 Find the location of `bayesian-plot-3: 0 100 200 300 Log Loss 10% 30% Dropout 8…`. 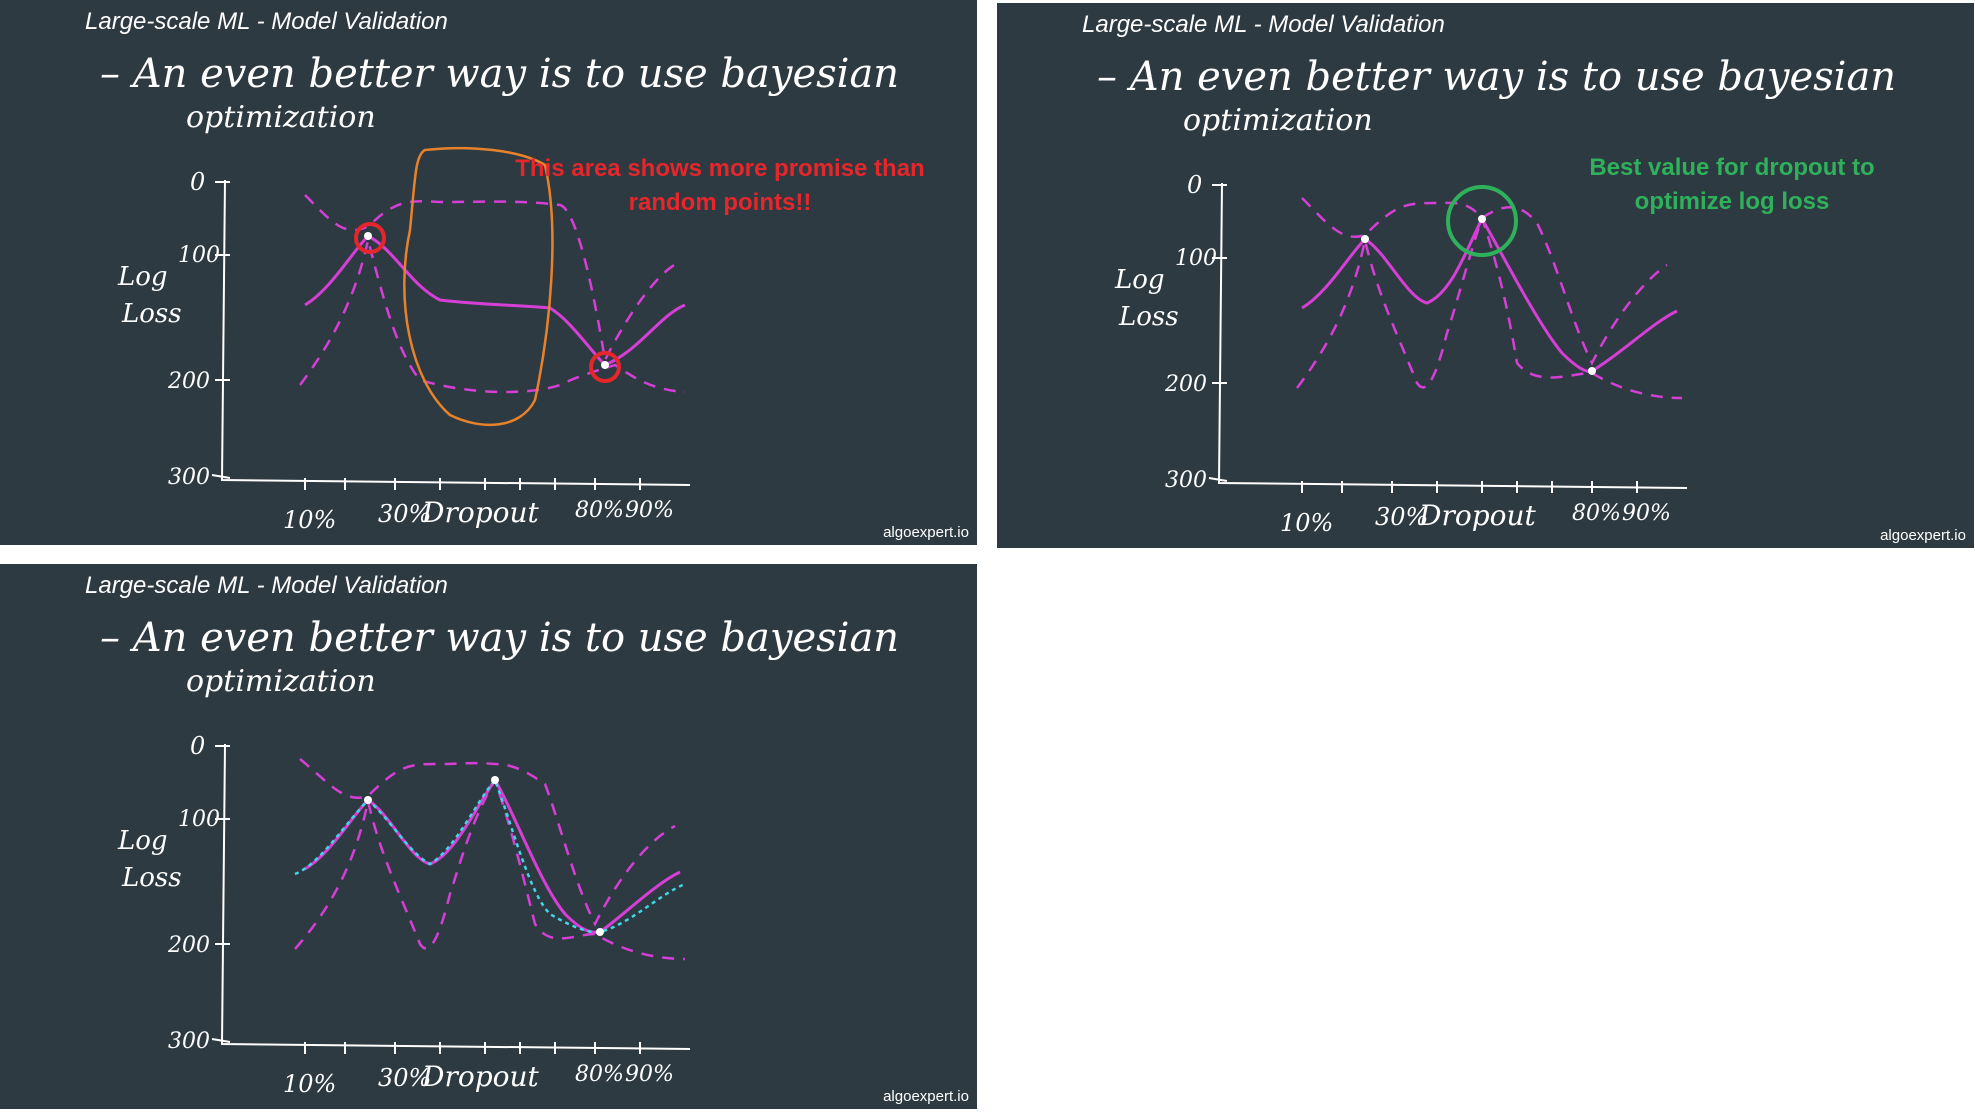

bayesian-plot-3: 0 100 200 300 Log Loss 10% 30% Dropout 8… is located at coordinates (404, 915).